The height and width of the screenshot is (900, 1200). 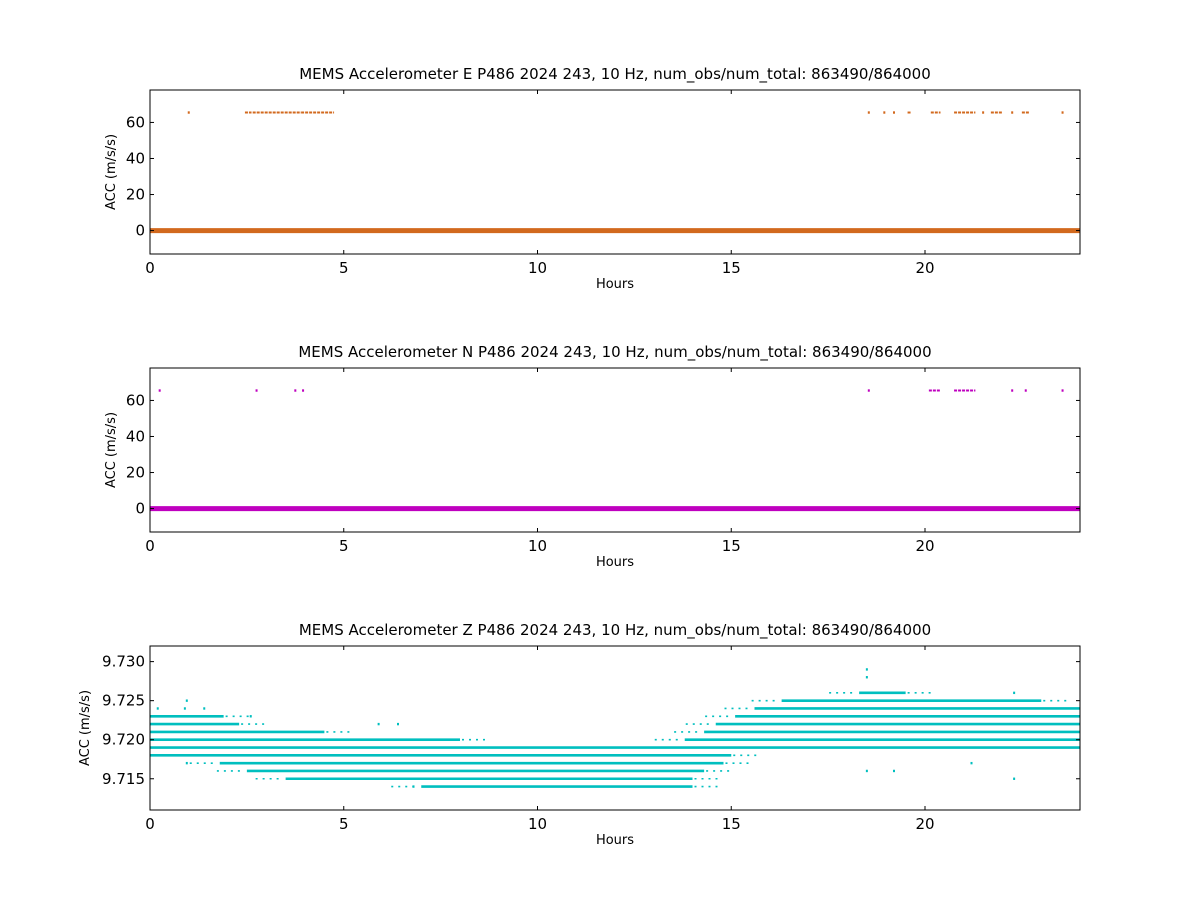 I want to click on y-tick-label: 9.715, so click(x=123, y=779).